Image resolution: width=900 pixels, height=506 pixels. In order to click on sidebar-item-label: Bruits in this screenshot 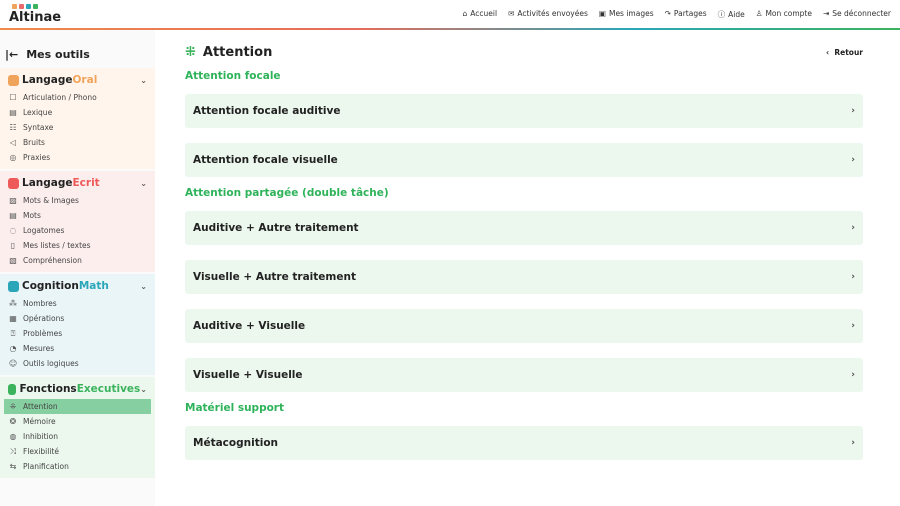, I will do `click(34, 142)`.